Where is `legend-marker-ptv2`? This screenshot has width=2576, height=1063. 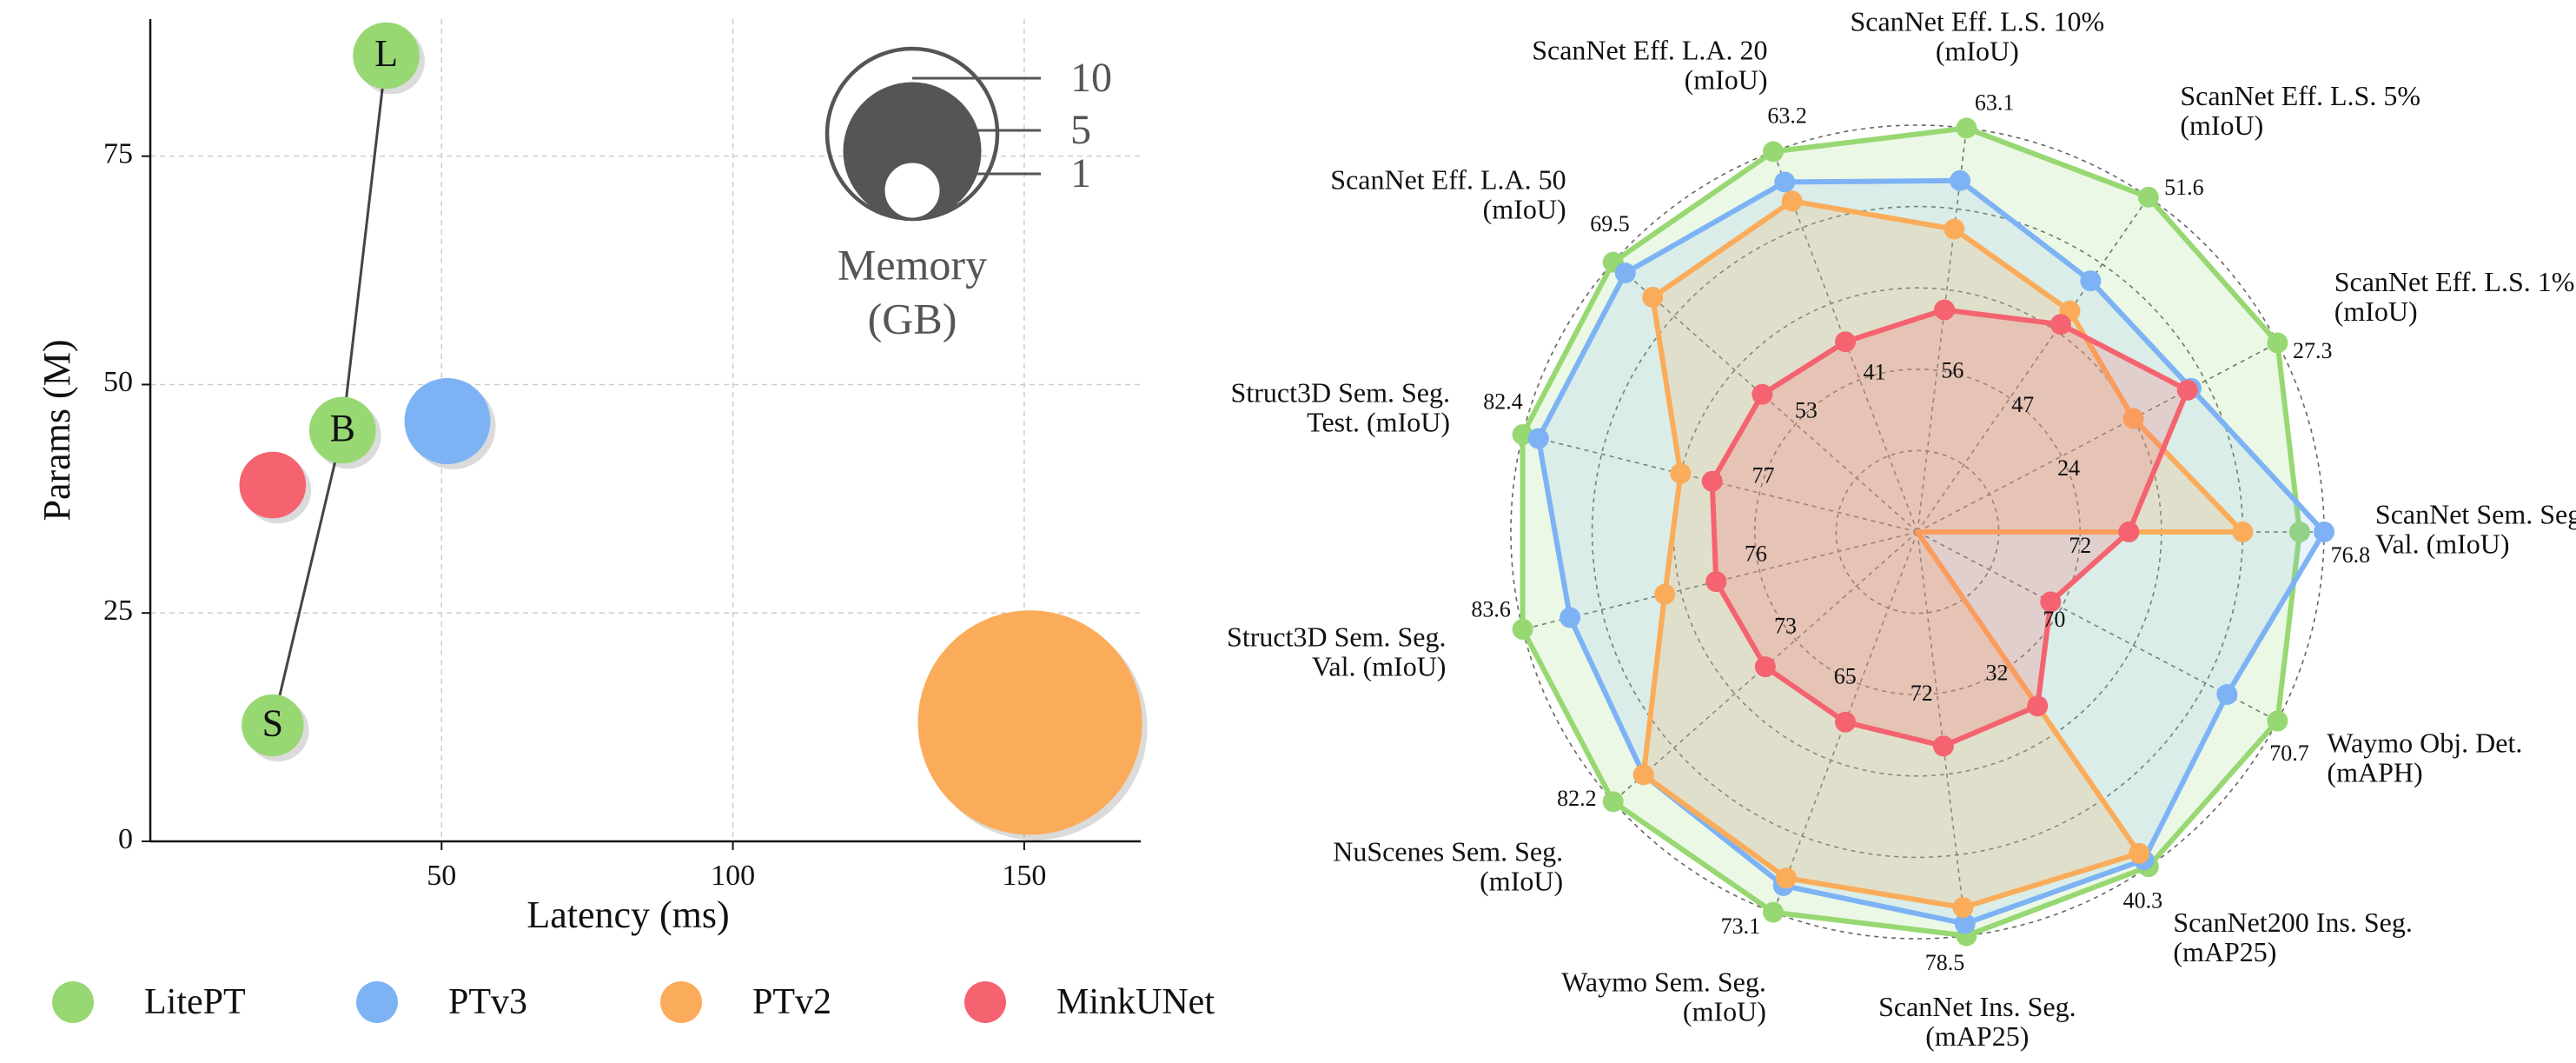
legend-marker-ptv2 is located at coordinates (681, 1002).